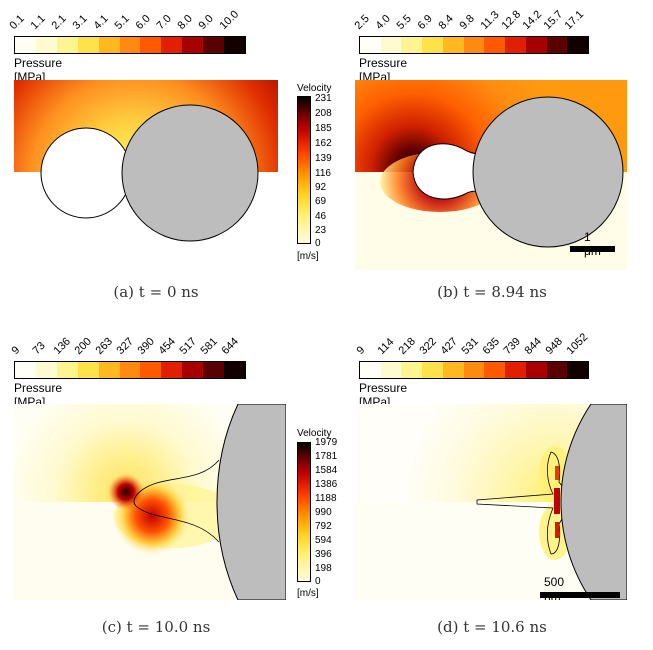 The image size is (653, 650). What do you see at coordinates (425, 22) in the screenshot?
I see `pressure-tick-label: 6.9` at bounding box center [425, 22].